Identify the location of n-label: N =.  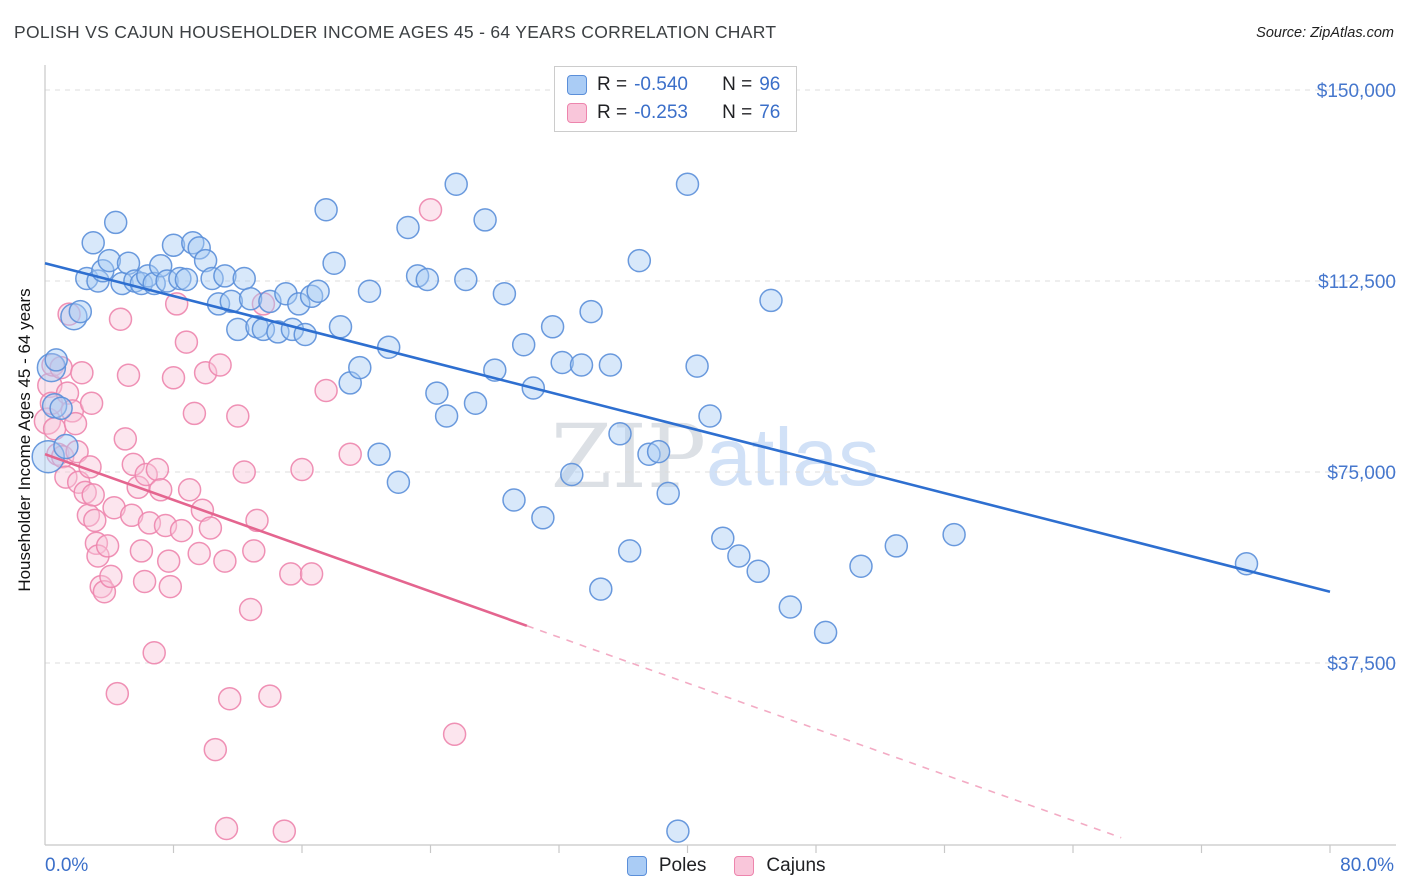
(737, 112).